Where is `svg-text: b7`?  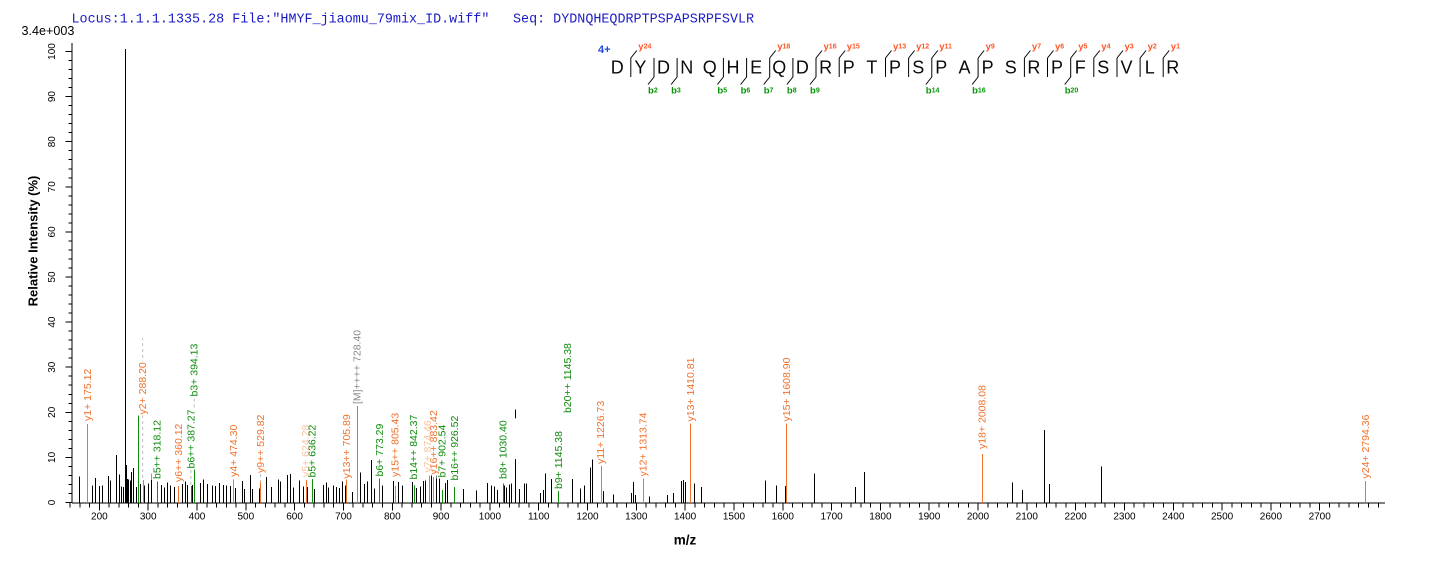
svg-text: b7 is located at coordinates (769, 91).